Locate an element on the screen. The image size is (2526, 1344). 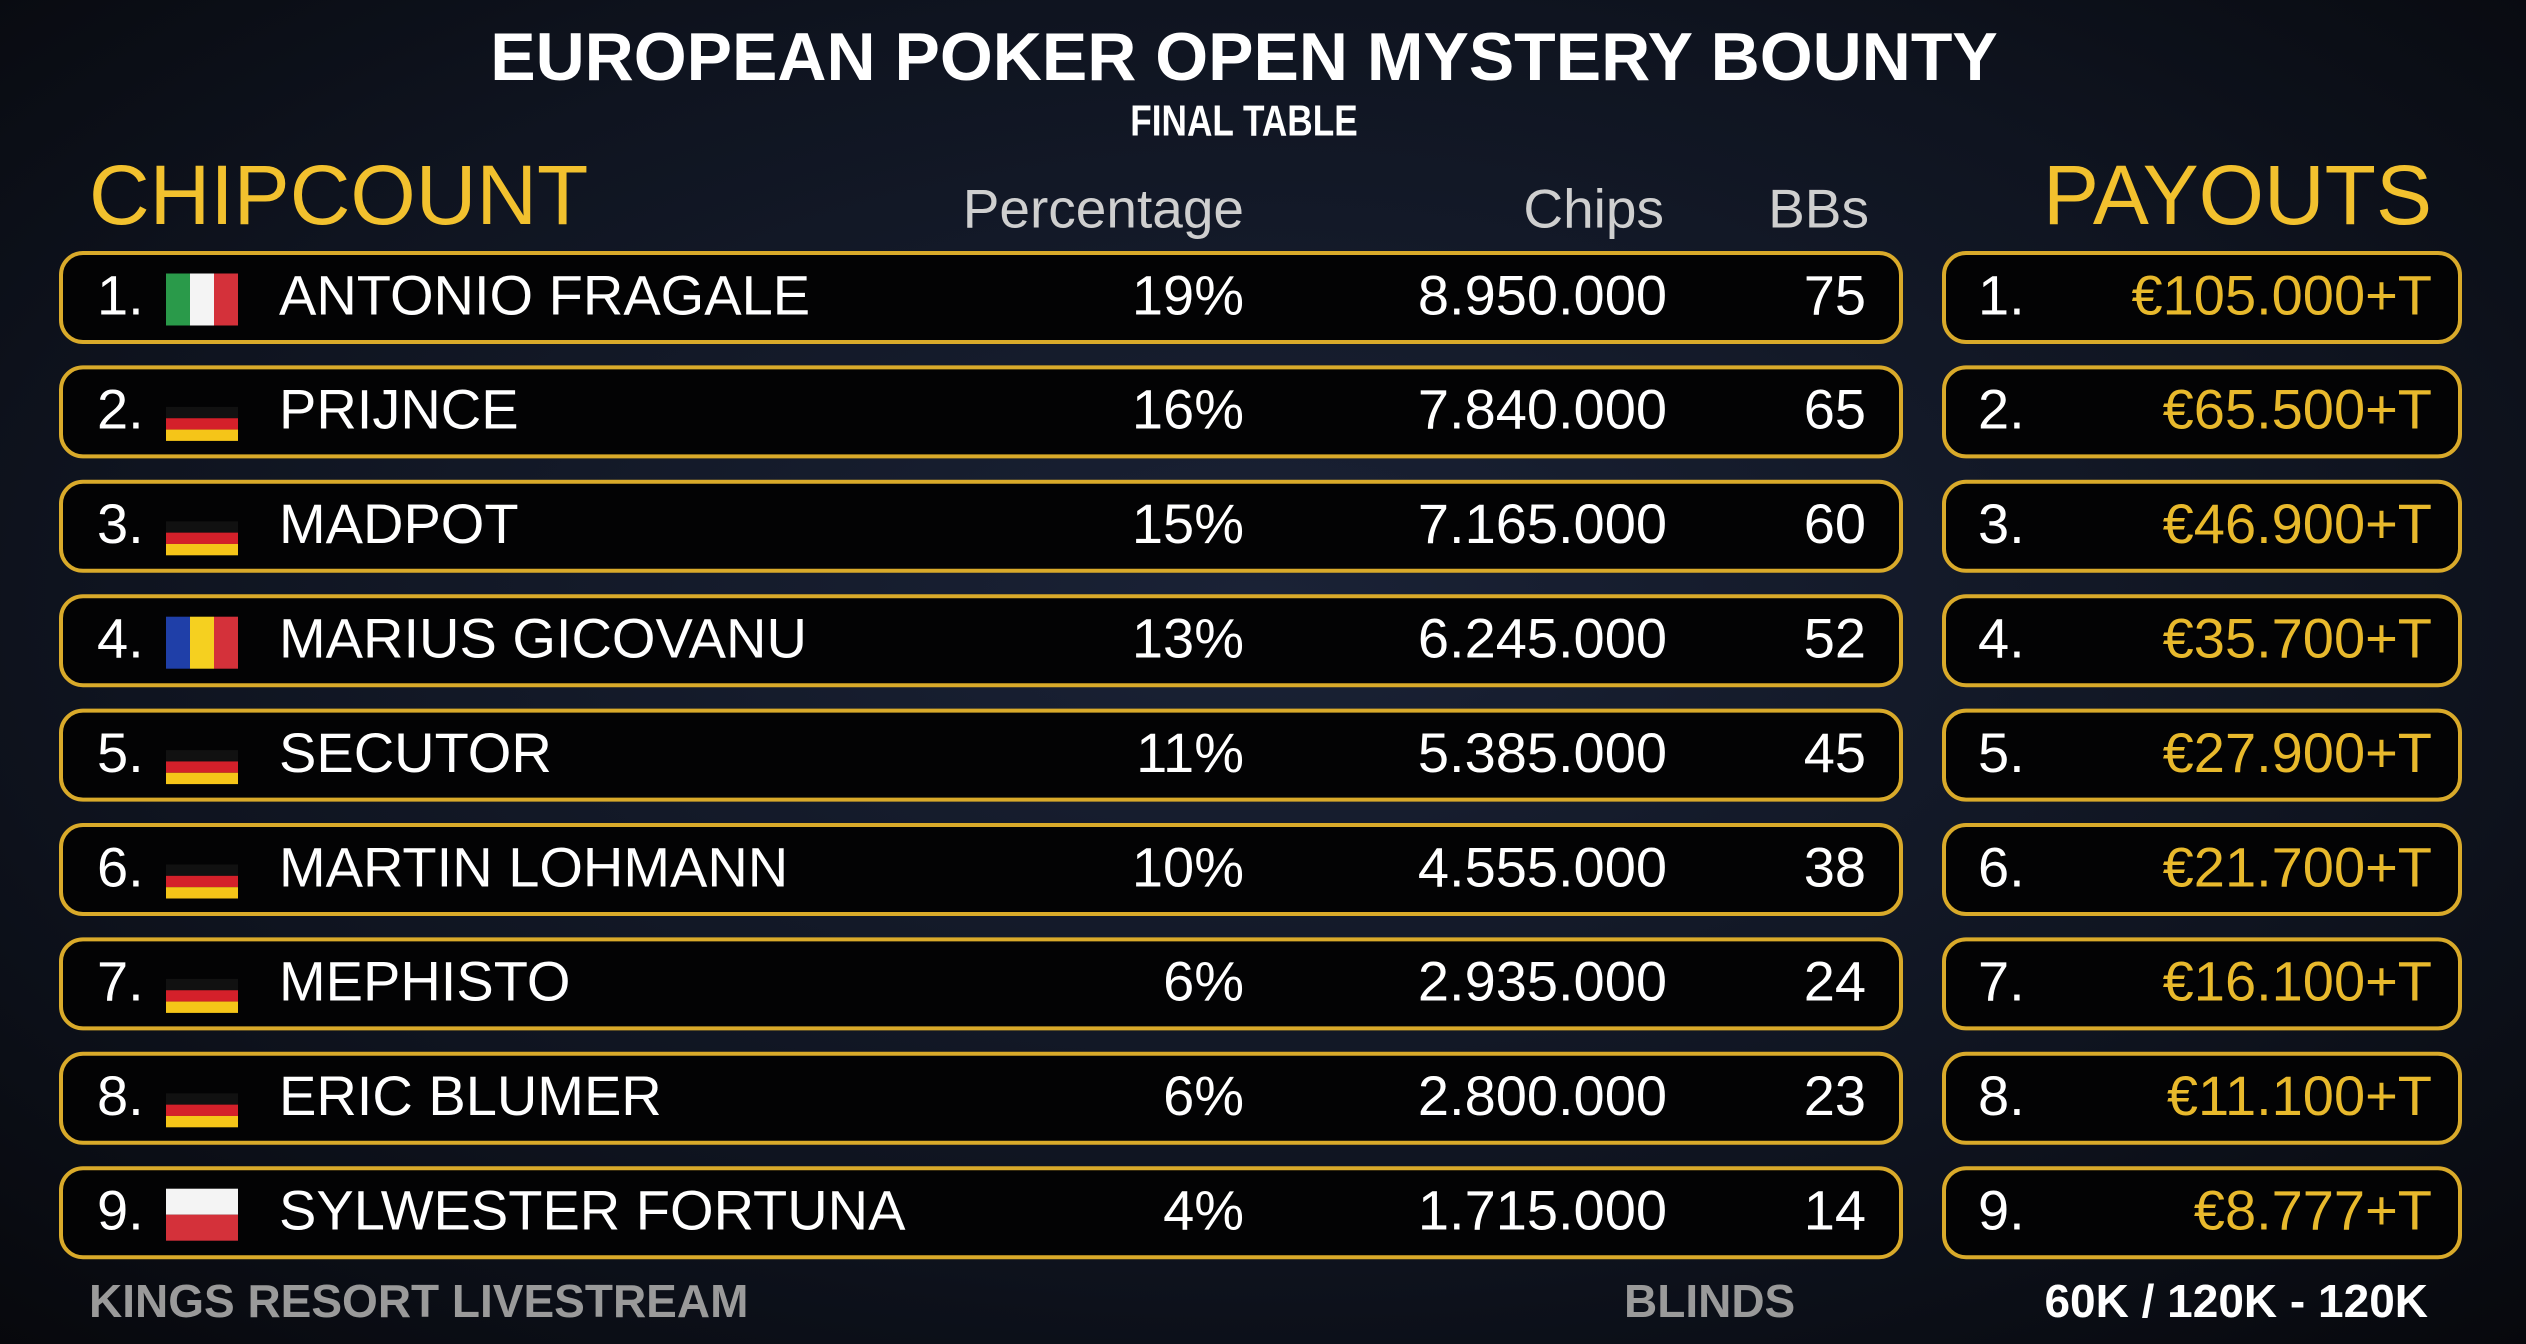
payout-amount: €65.500+T is located at coordinates (2297, 409).